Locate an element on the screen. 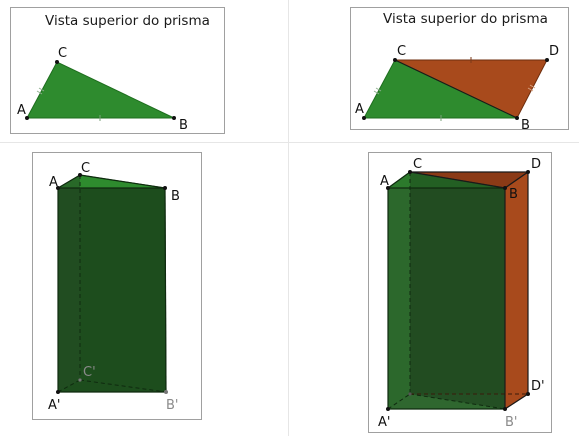 This screenshot has width=579, height=436. triangle-abc is located at coordinates (100, 90).